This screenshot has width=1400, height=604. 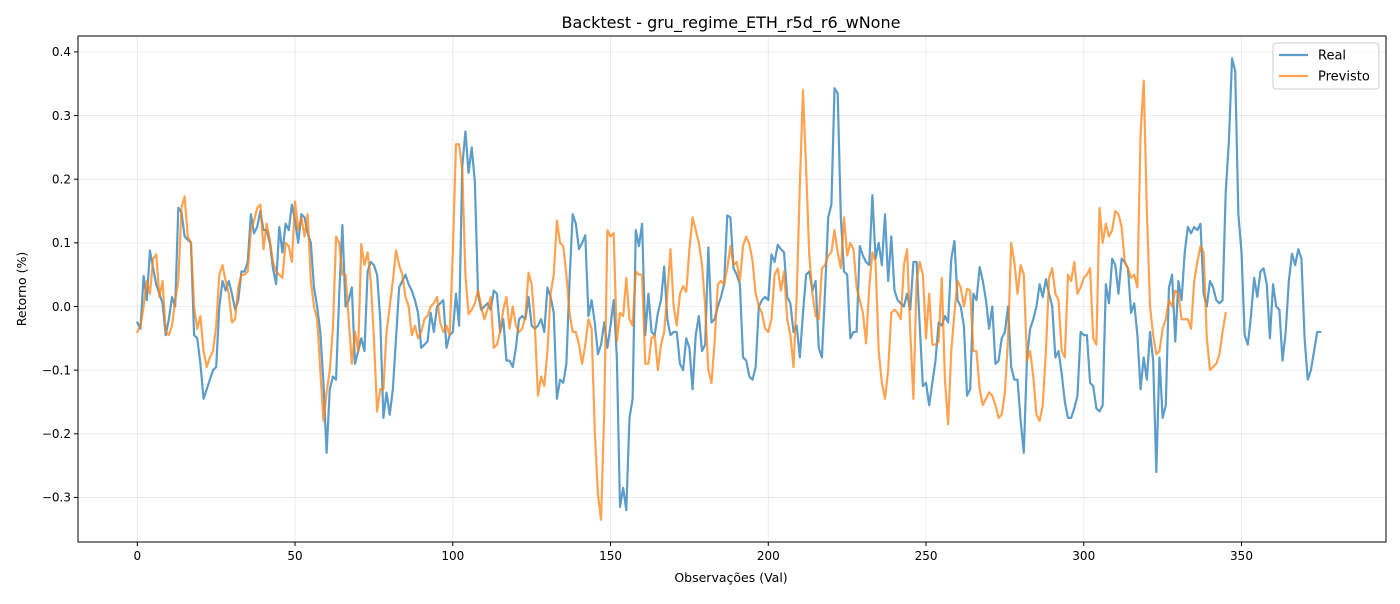 I want to click on y-tick-label: 0.2, so click(x=61, y=180).